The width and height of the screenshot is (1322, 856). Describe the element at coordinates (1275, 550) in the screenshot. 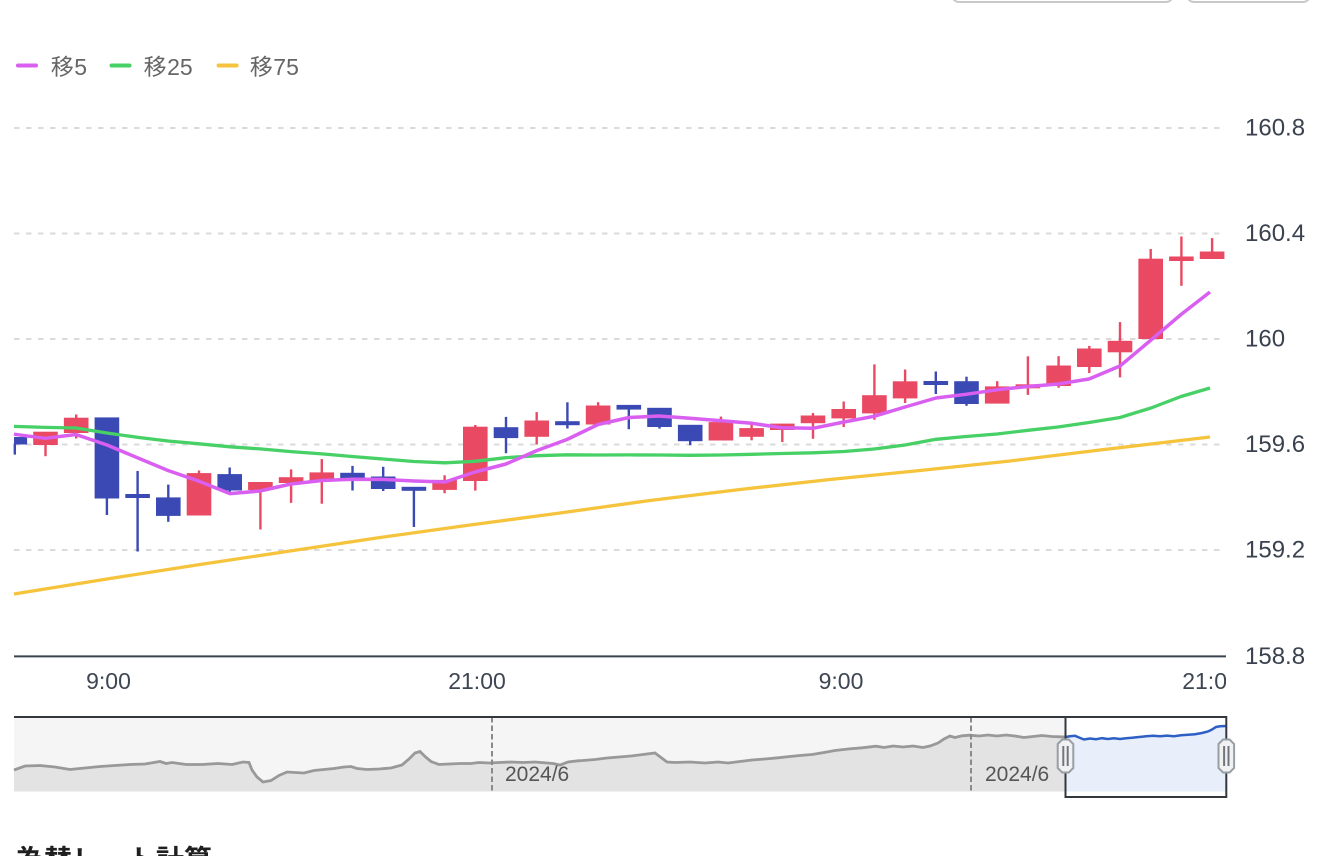

I see `svg-text: 159.2` at that location.